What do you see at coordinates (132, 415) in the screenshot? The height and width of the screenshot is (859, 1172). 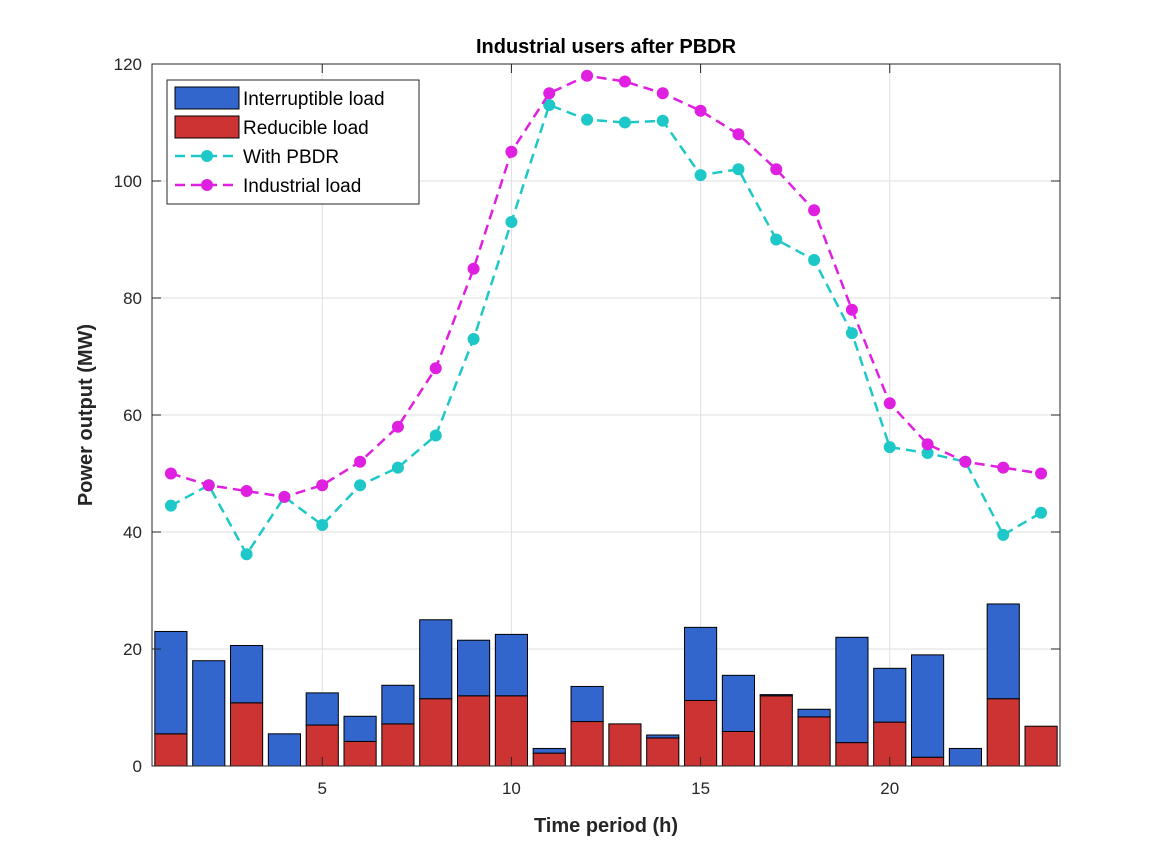 I see `y-tick-label: 60` at bounding box center [132, 415].